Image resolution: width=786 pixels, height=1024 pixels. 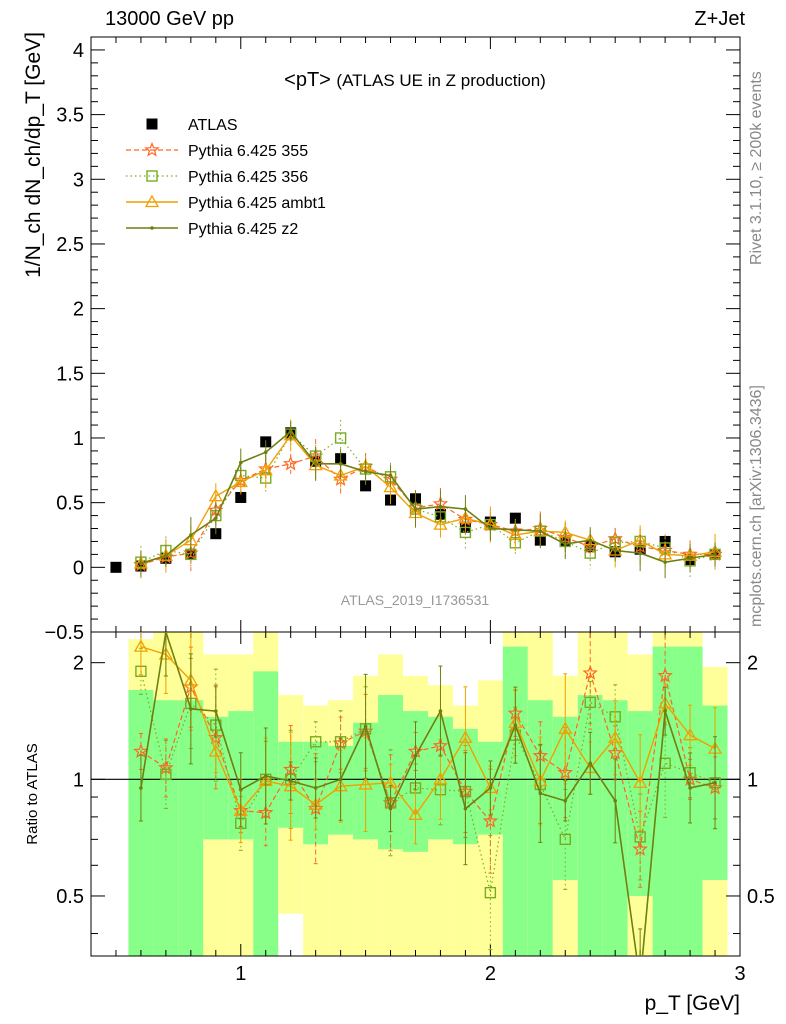 What do you see at coordinates (428, 730) in the screenshot?
I see `ratio-line` at bounding box center [428, 730].